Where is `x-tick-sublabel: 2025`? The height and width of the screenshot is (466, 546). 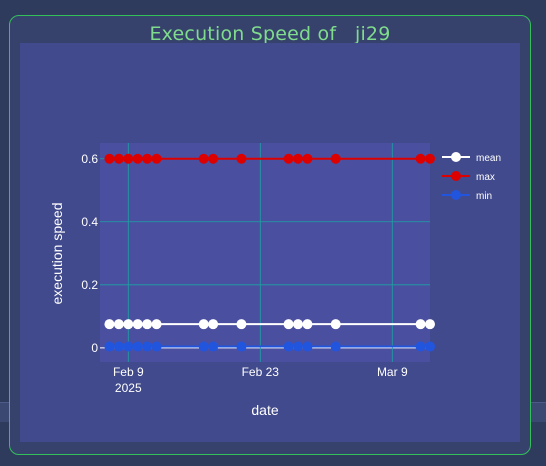 x-tick-sublabel: 2025 is located at coordinates (128, 388).